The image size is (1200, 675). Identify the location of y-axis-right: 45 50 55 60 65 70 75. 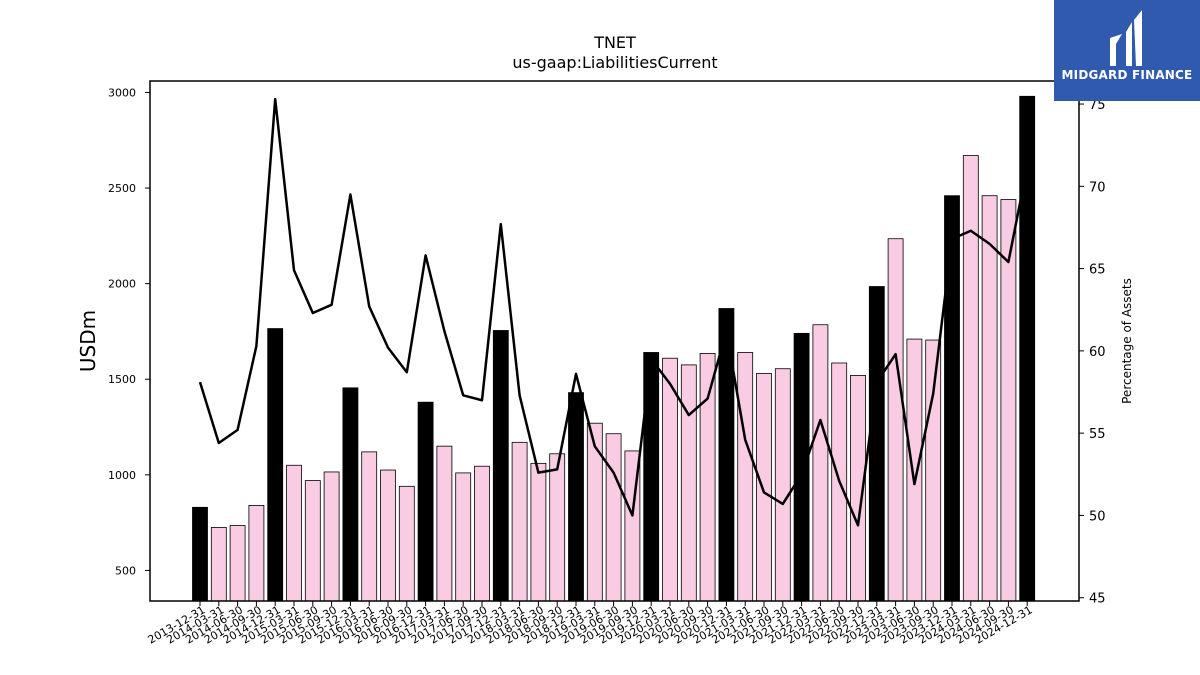
(1092, 352).